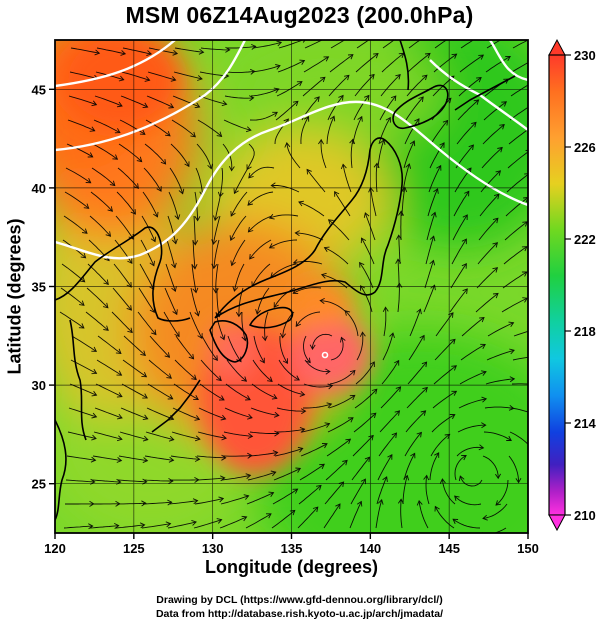  I want to click on x-axis-label: Longitude (degrees), so click(291, 567).